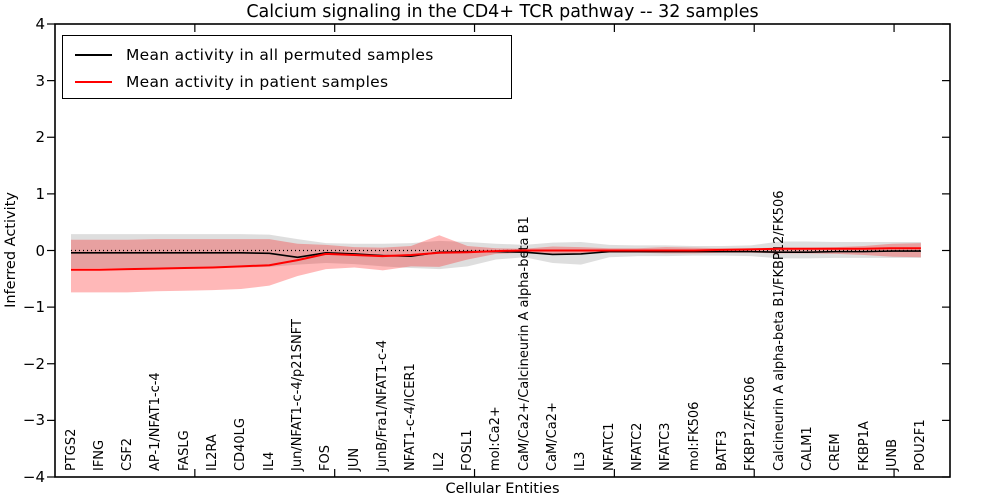 Image resolution: width=1000 pixels, height=500 pixels. I want to click on y-tick-label: 0, so click(40, 250).